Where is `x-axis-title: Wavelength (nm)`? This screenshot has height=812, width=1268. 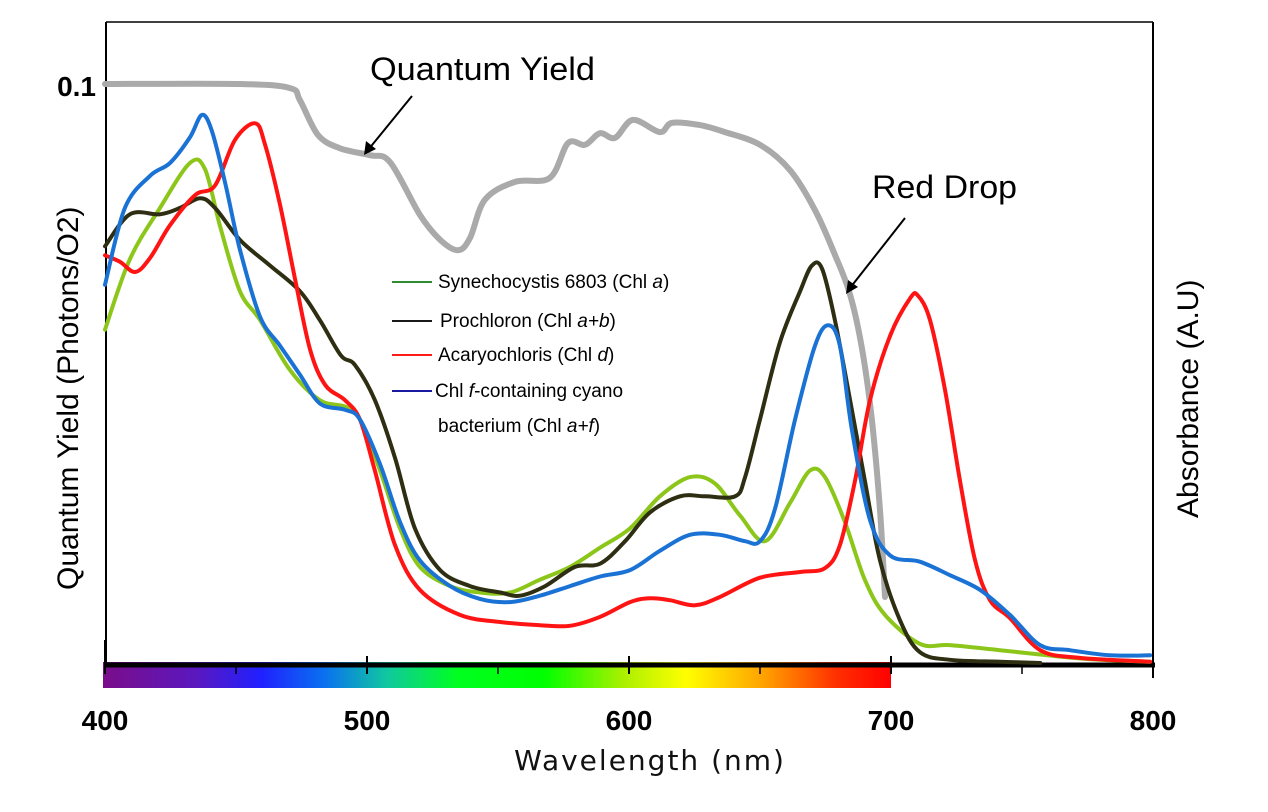
x-axis-title: Wavelength (nm) is located at coordinates (650, 760).